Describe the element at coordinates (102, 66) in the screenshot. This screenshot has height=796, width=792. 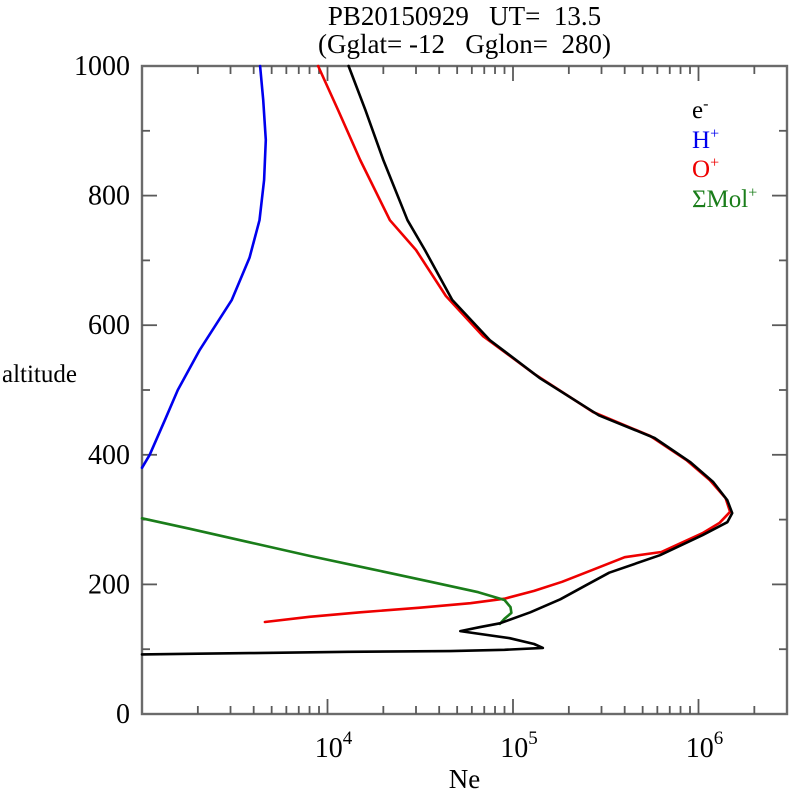
I see `y-tick-label: 1000` at that location.